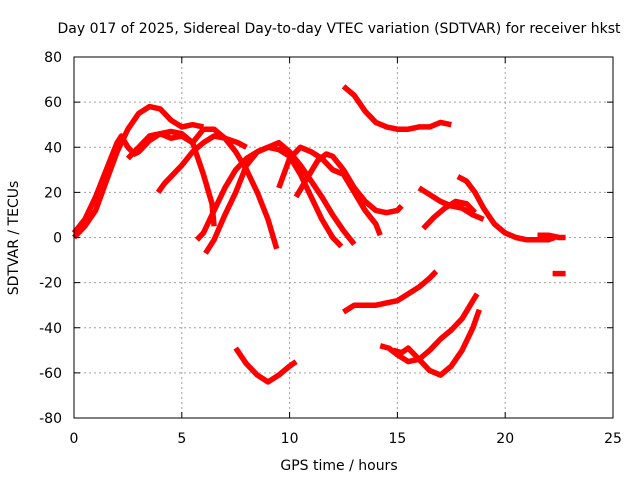  Describe the element at coordinates (613, 439) in the screenshot. I see `x-tick-label: 25` at that location.